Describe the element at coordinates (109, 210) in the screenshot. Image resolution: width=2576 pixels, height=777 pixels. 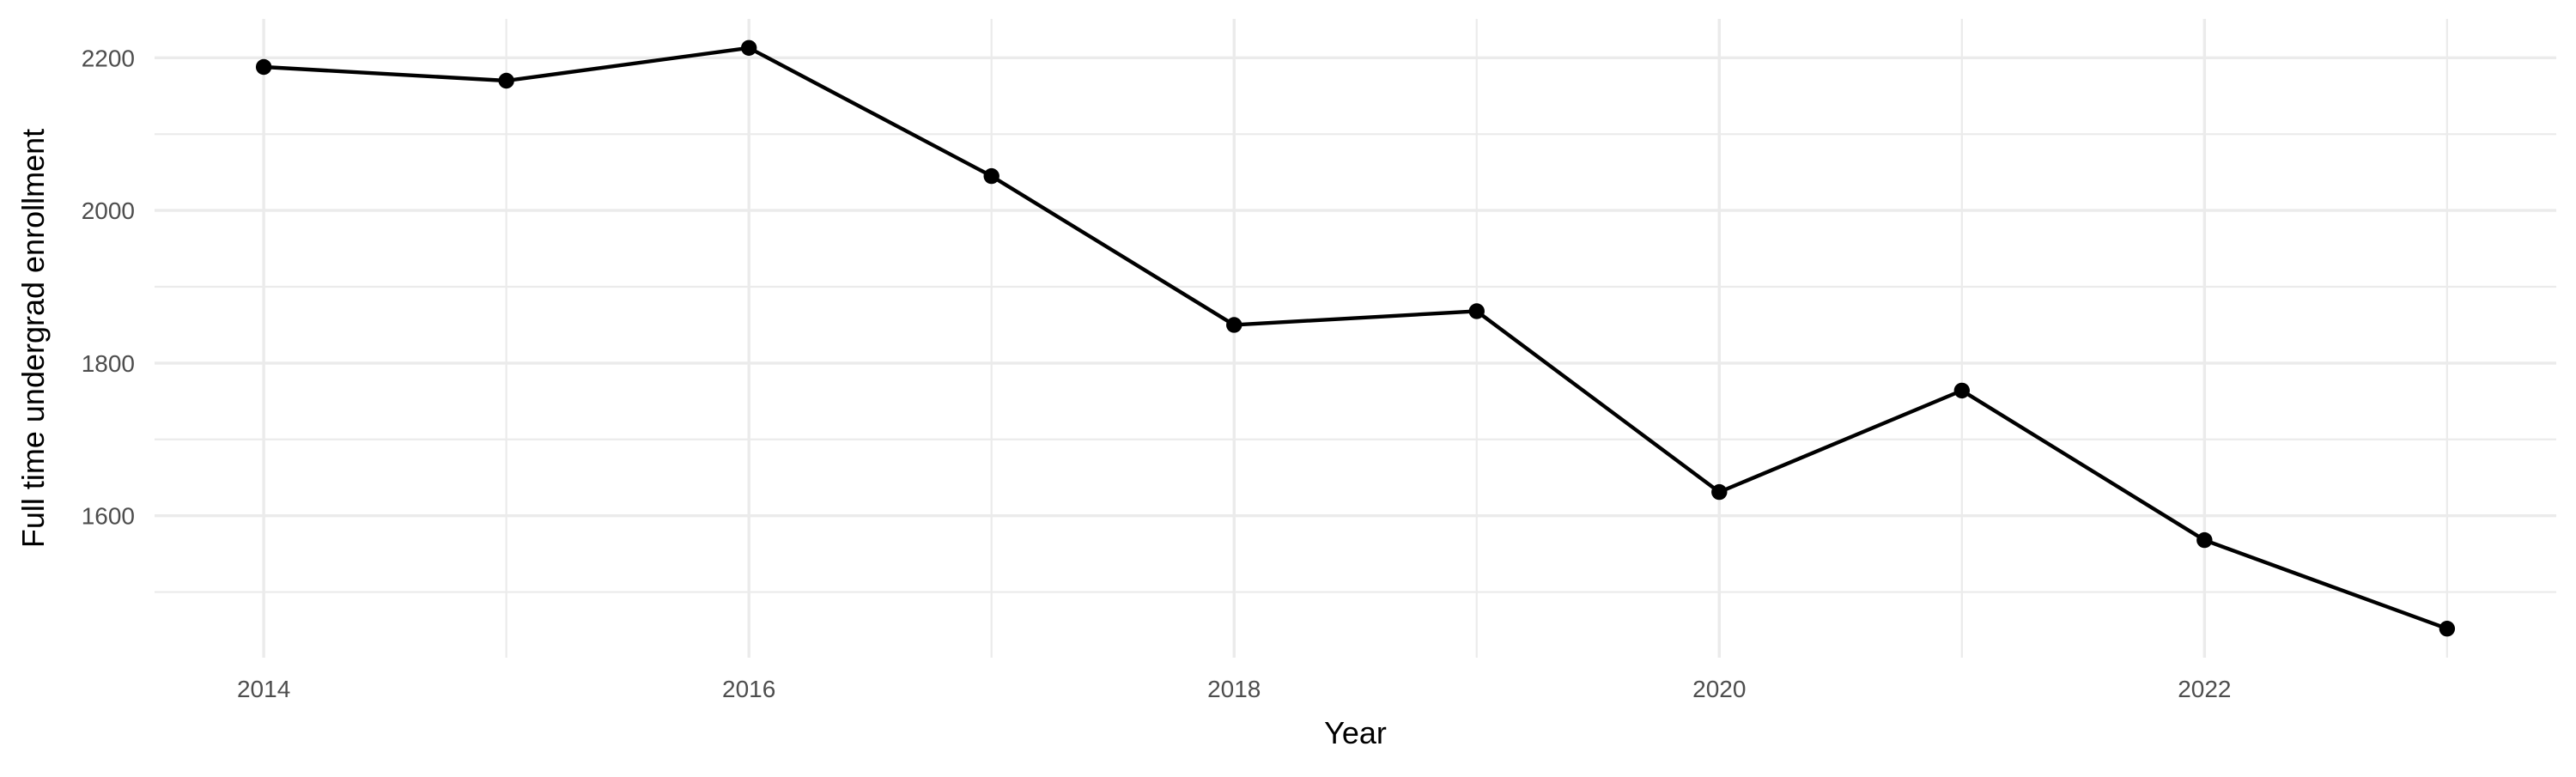
I see `y-tick-label: 2000` at that location.